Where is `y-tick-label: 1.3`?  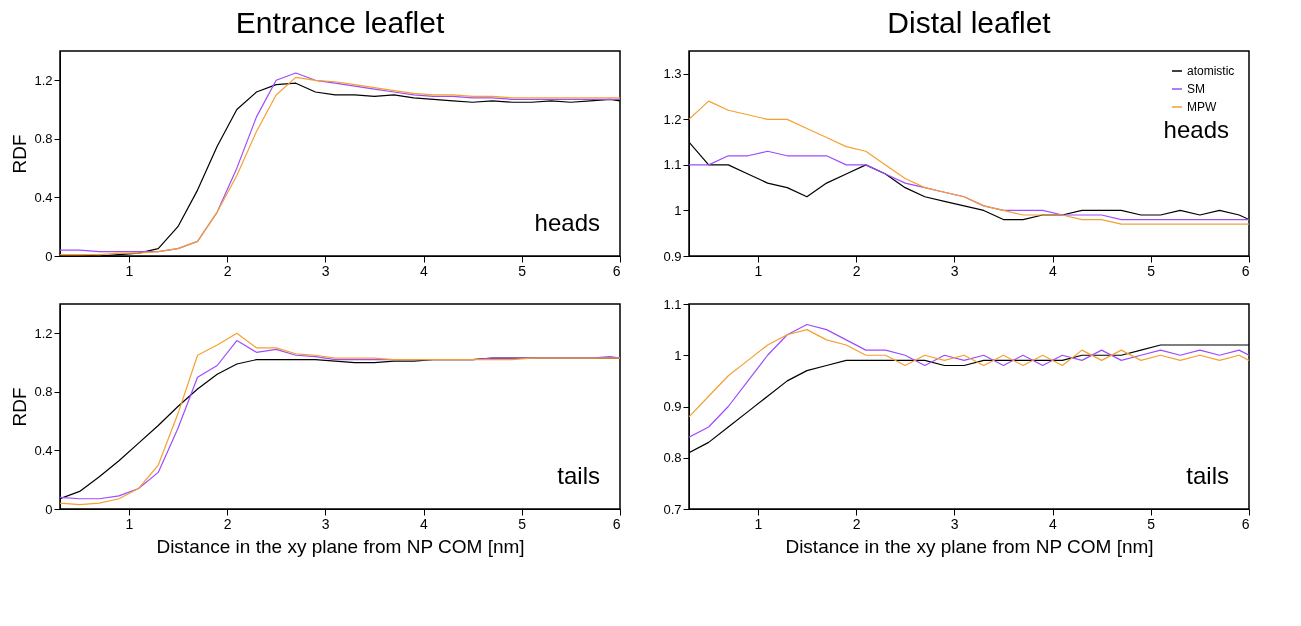
y-tick-label: 1.3 is located at coordinates (672, 74).